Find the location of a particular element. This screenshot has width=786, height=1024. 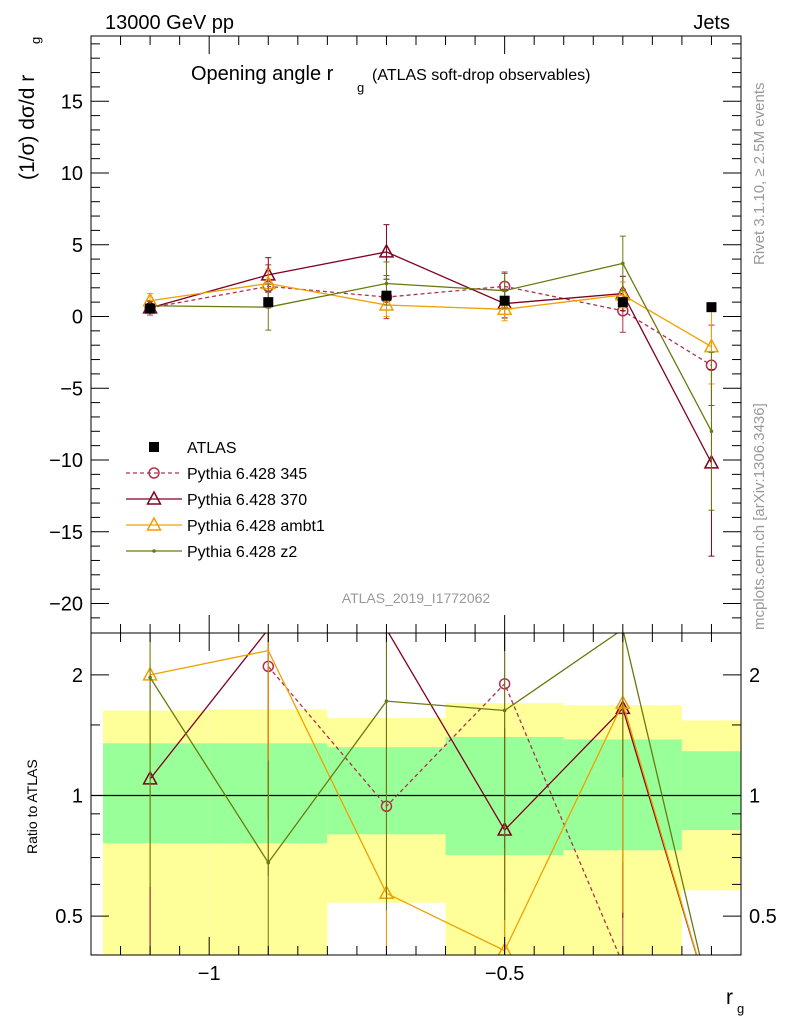

main-y-tick-label: 15 is located at coordinates (72, 102).